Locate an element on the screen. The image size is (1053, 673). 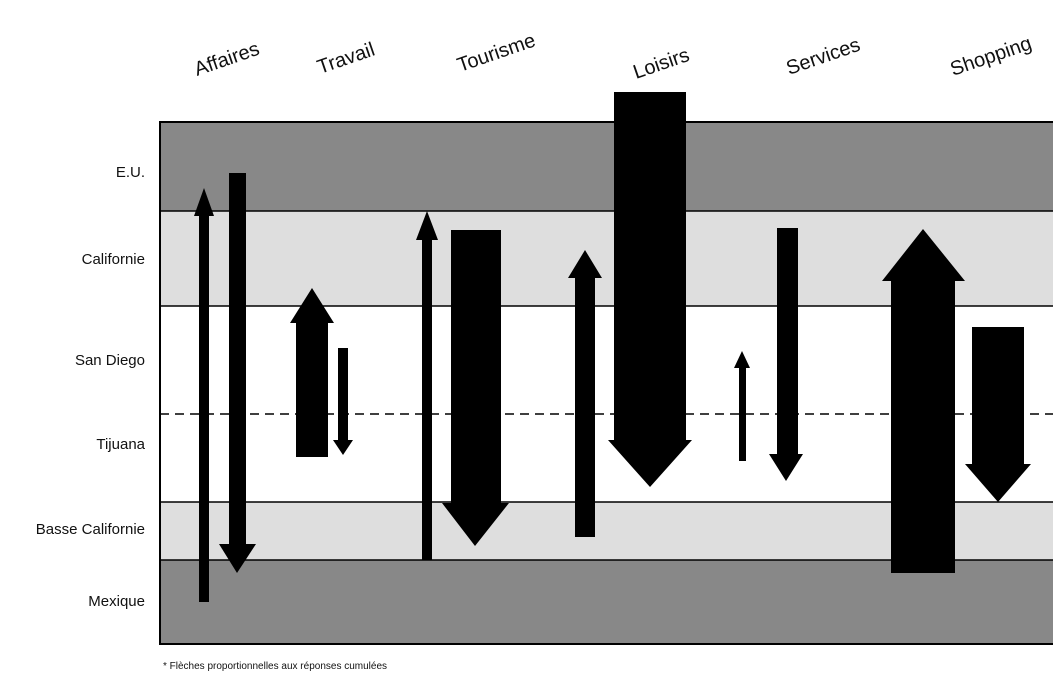
arrow-travail-down is located at coordinates (343, 401).